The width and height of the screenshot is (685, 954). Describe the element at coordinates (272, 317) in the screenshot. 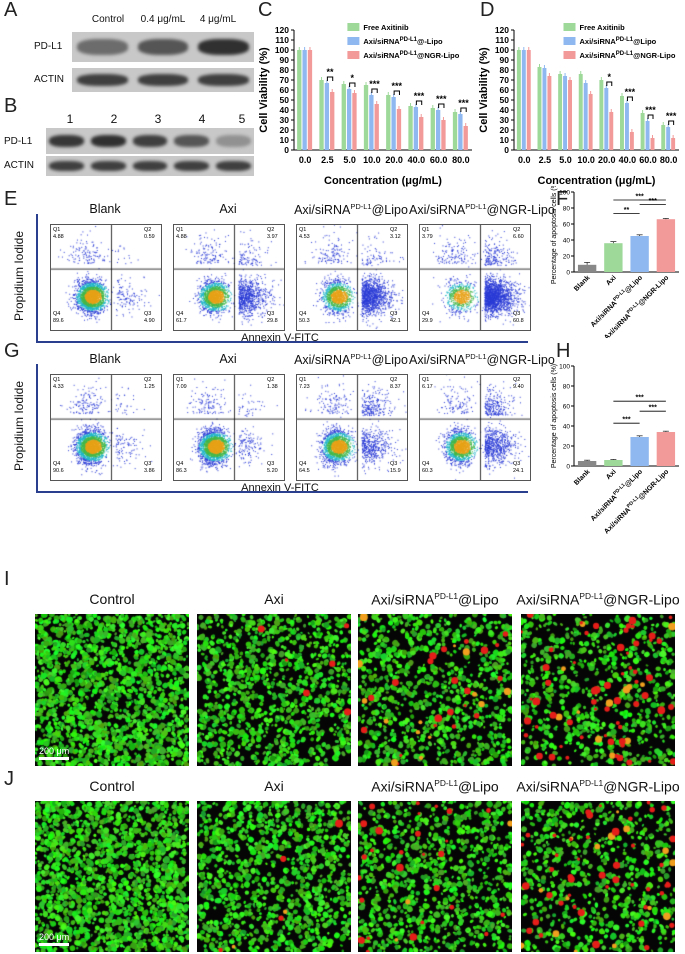

I see `quadrant-label-q3: Q3 29.8` at that location.